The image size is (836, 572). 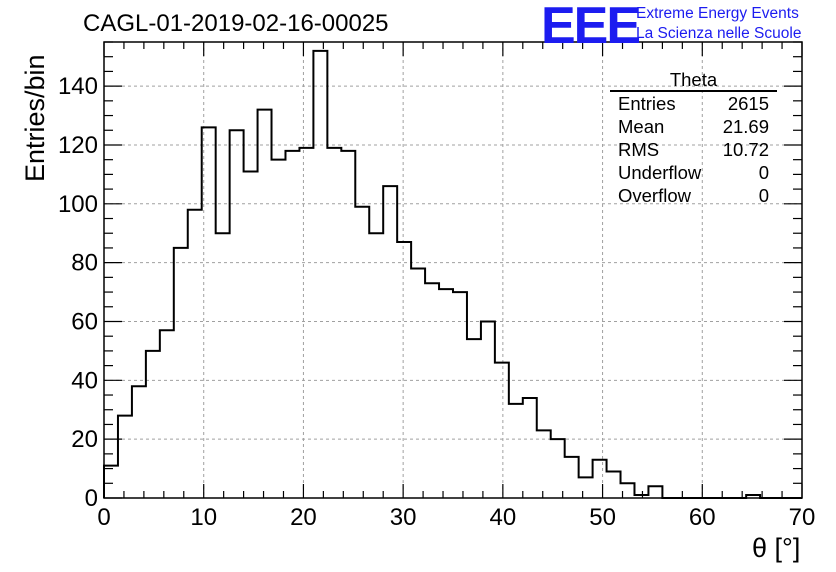 I want to click on x-tick-label: 20, so click(x=303, y=517).